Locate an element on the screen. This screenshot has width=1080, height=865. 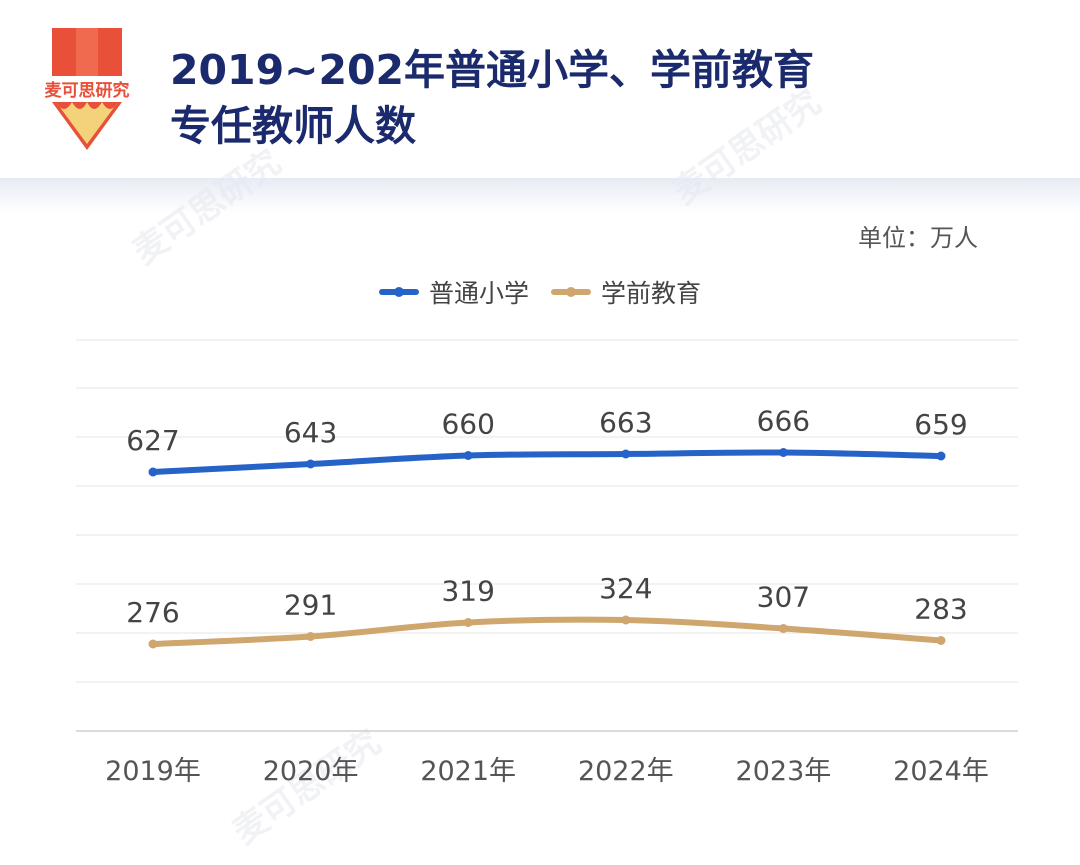
x-tick-label: 2020年 is located at coordinates (311, 771).